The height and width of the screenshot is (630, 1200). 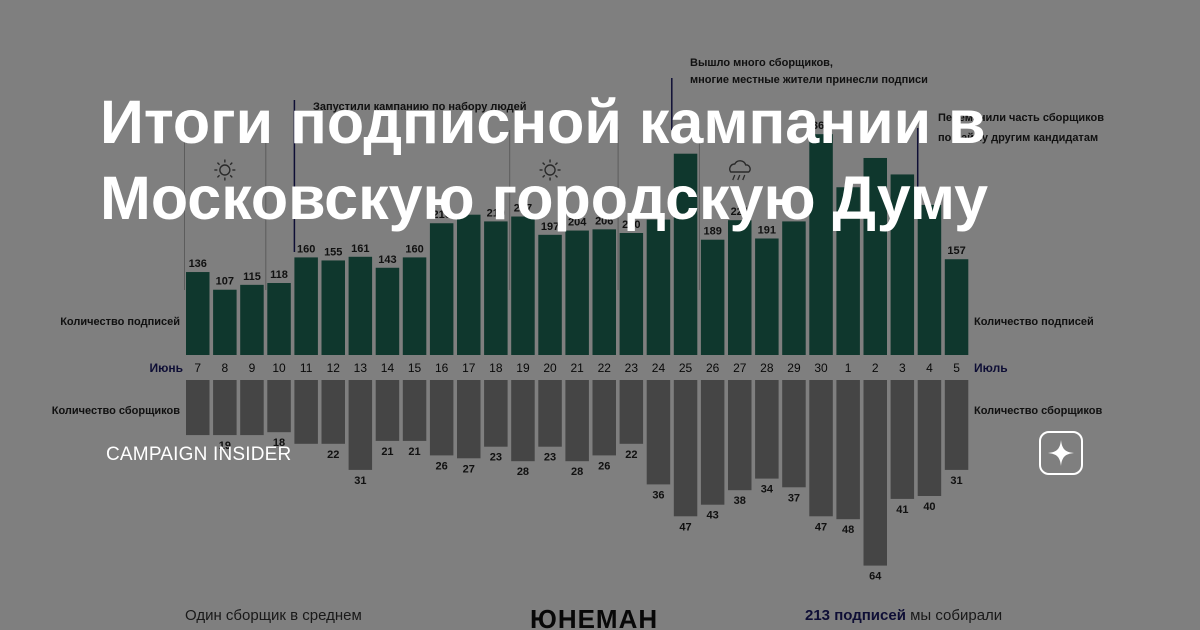 What do you see at coordinates (415, 368) in the screenshot?
I see `date-tick-15: 15` at bounding box center [415, 368].